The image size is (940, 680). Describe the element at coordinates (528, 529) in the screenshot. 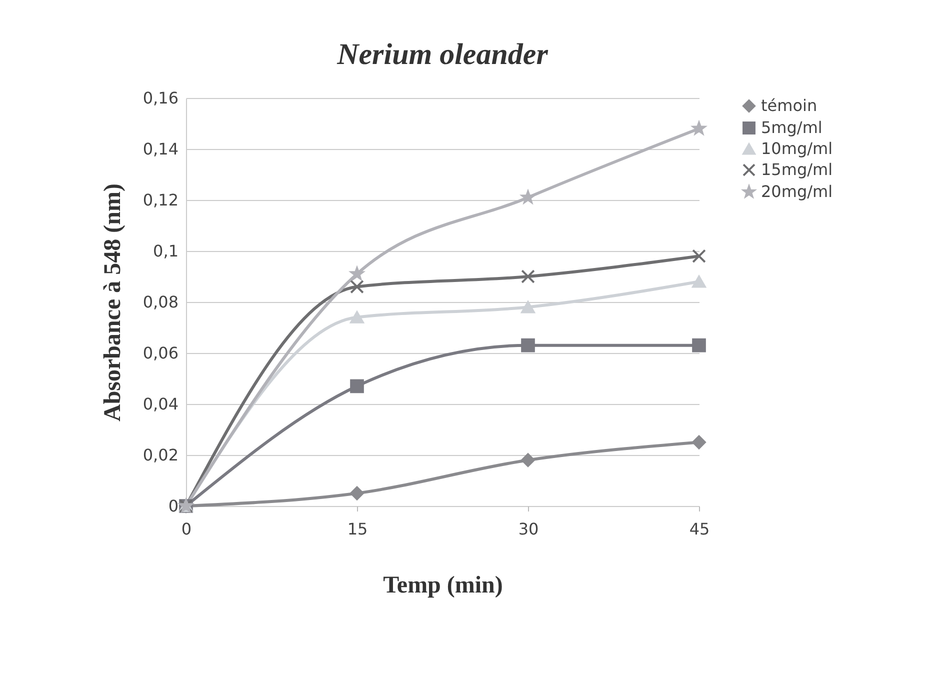

I see `x-tick-label: 30` at that location.